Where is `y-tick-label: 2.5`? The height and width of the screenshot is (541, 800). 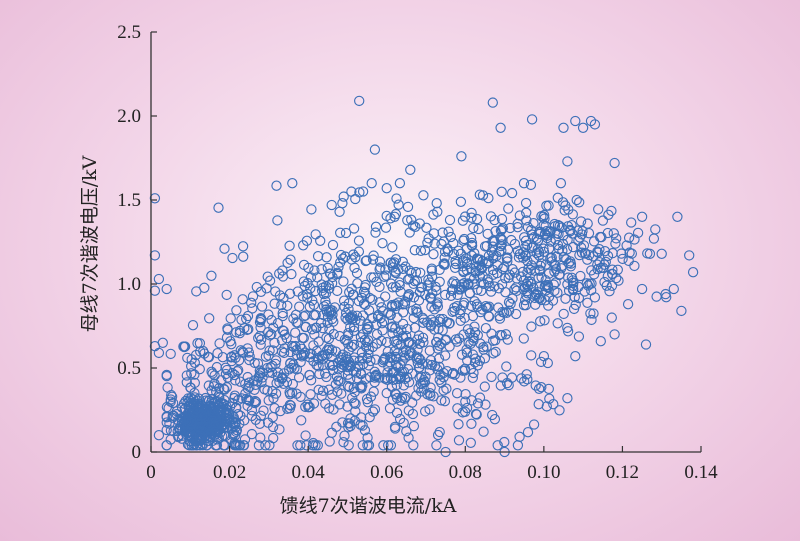 y-tick-label: 2.5 is located at coordinates (129, 32).